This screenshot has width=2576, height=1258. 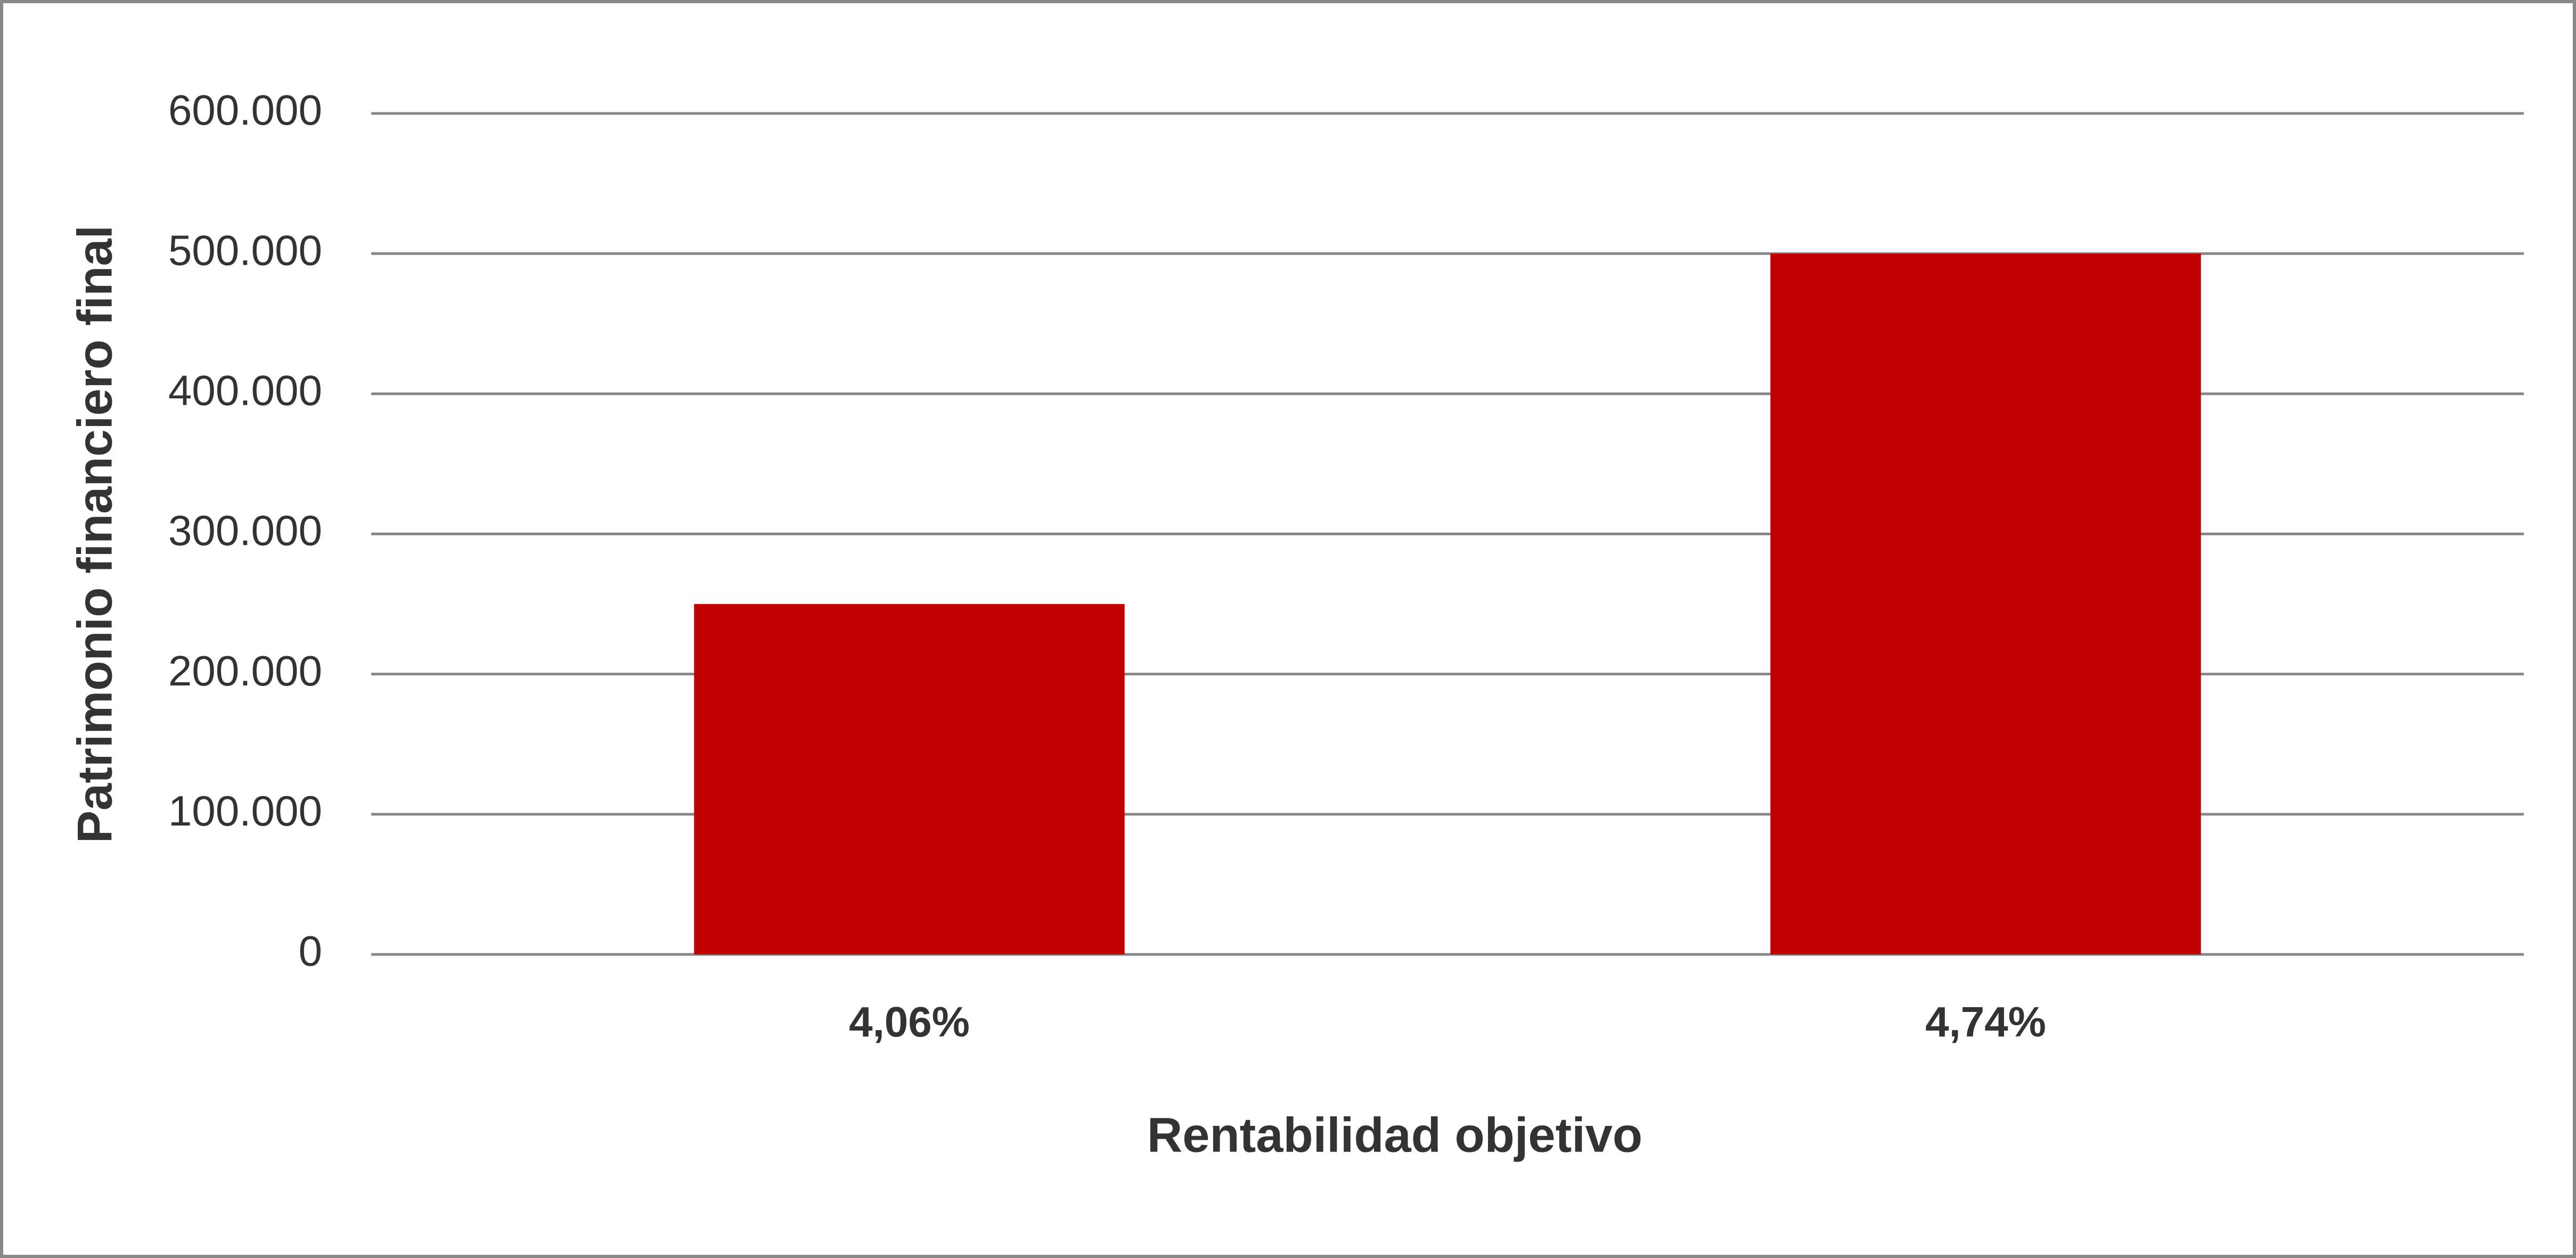 I want to click on y-tick-label: 200.000, so click(x=245, y=671).